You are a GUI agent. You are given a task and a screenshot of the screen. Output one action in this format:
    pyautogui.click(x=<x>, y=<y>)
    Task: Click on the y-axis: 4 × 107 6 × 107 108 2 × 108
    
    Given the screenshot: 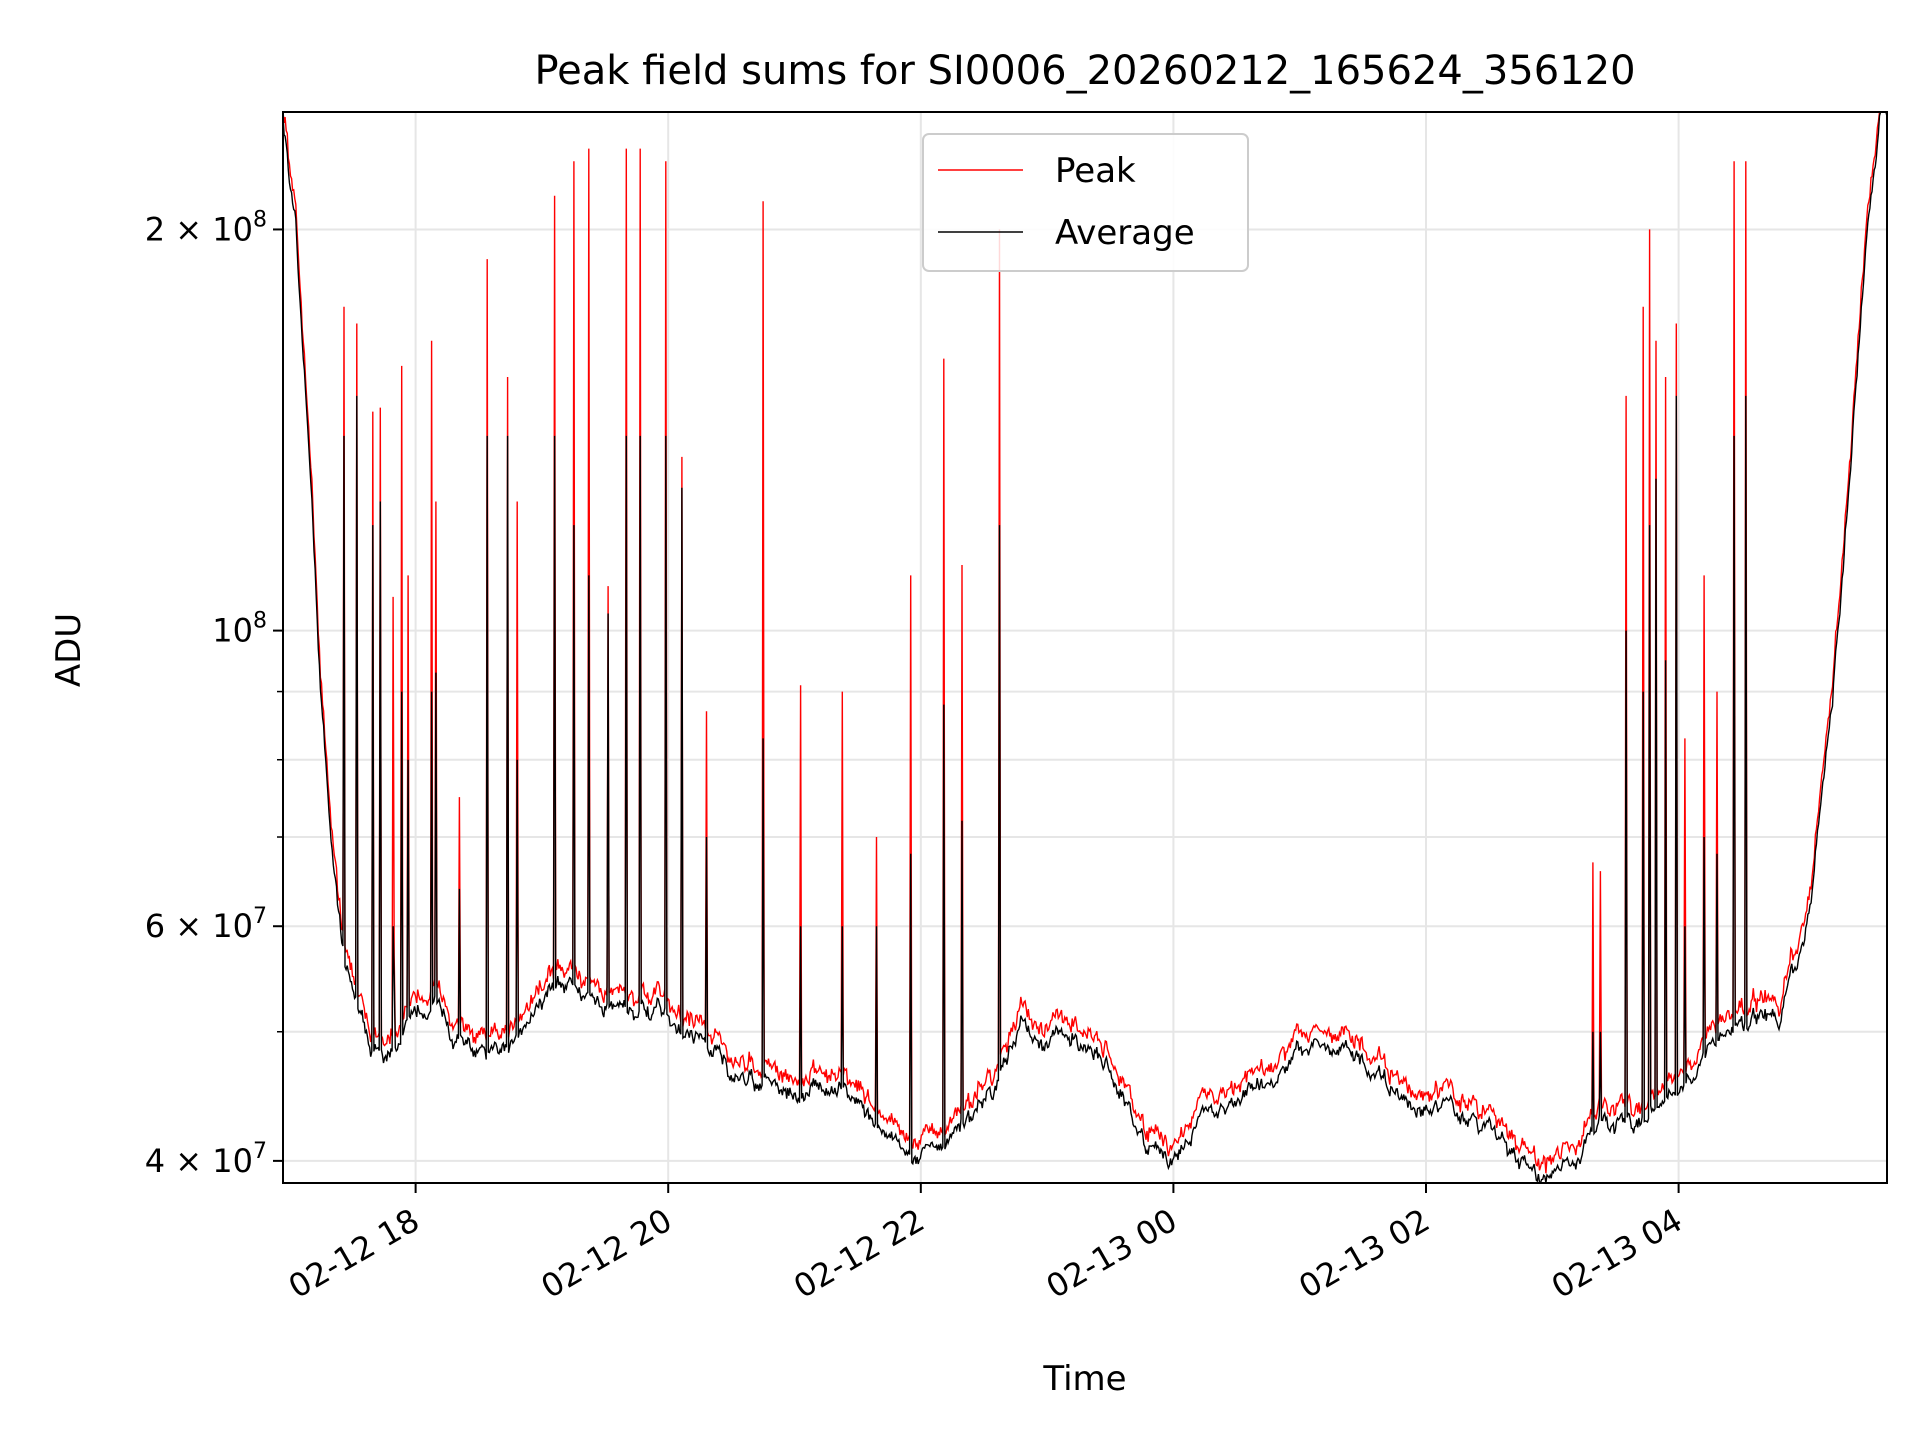 What is the action you would take?
    pyautogui.click(x=214, y=693)
    